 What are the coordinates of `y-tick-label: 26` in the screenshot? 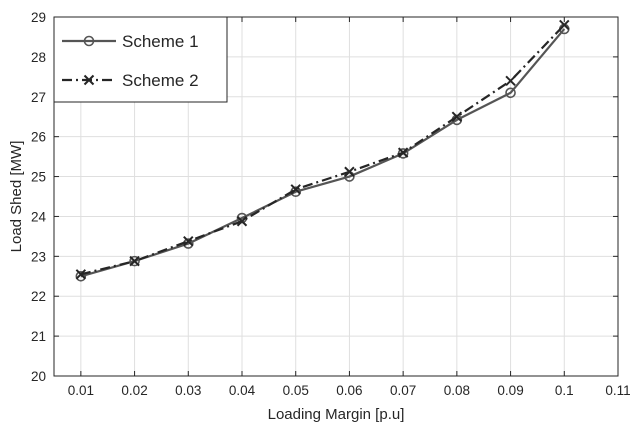 It's located at (38, 137).